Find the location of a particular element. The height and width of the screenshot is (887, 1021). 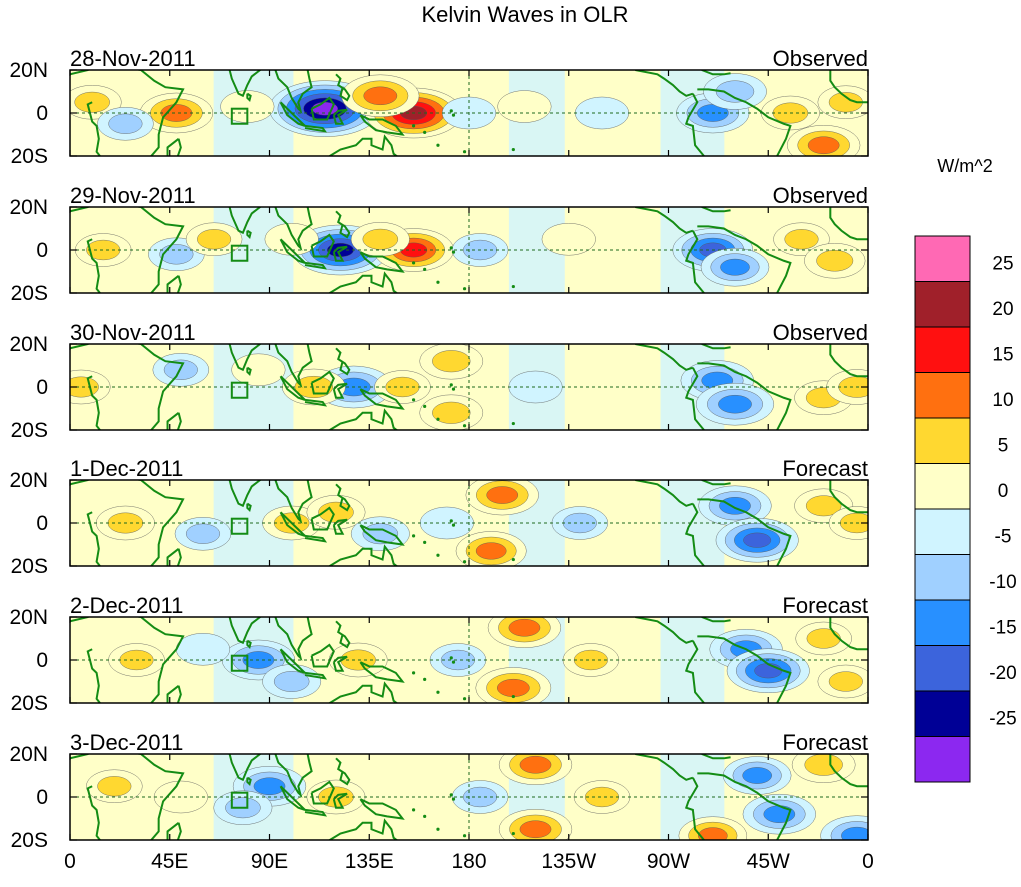

sri-lanka is located at coordinates (249, 644).